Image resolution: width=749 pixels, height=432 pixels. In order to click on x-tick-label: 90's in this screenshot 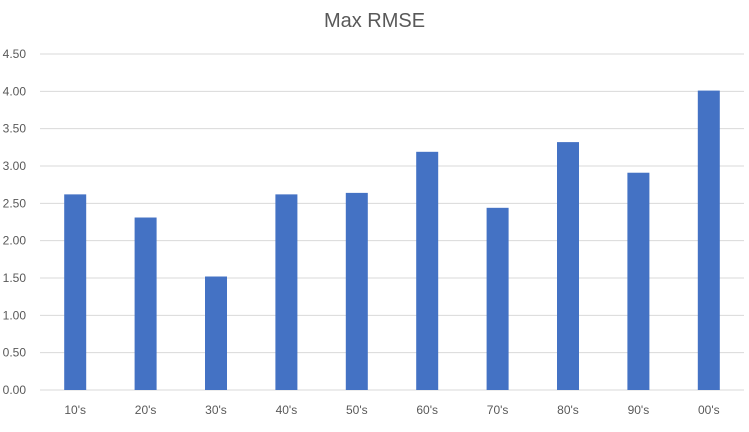, I will do `click(639, 410)`.